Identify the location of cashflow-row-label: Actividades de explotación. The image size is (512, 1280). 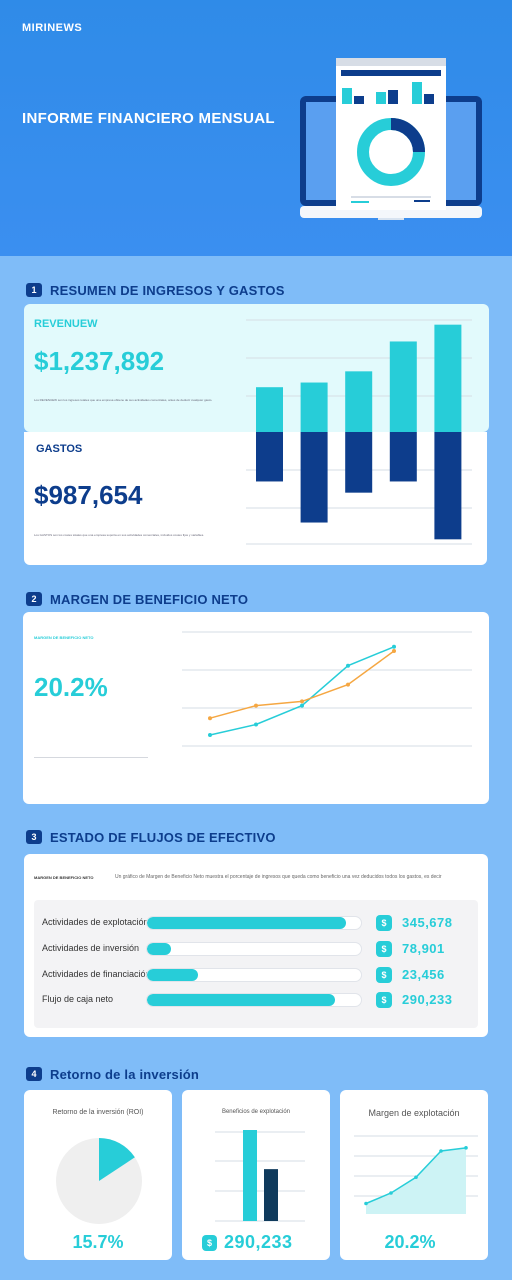
(95, 922).